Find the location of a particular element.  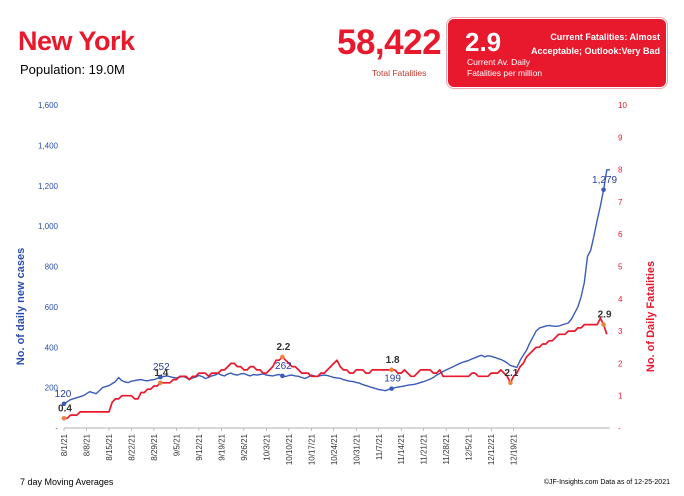

y2-axis-label: No. of Daily Fatalities is located at coordinates (651, 316).